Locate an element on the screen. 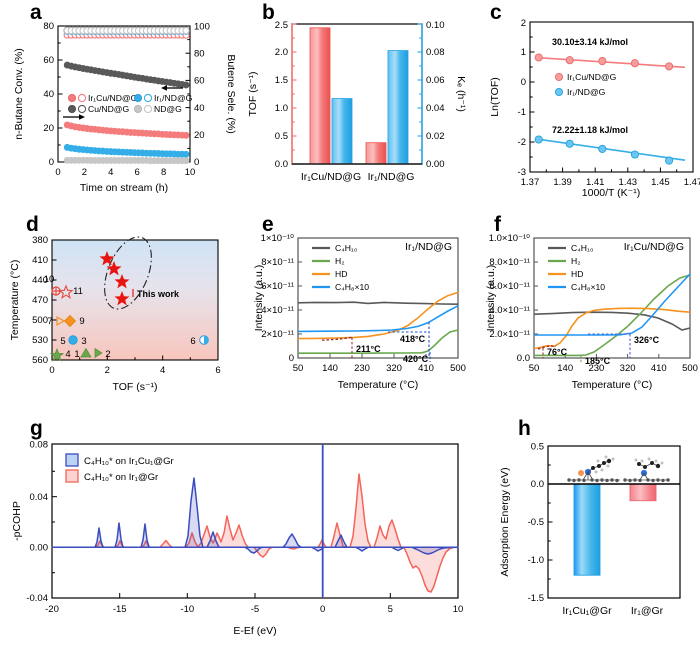 This screenshot has width=700, height=647. panel-a-chart: 0 20 40 60 80 0 20 40 60 80 100 is located at coordinates (125, 107).